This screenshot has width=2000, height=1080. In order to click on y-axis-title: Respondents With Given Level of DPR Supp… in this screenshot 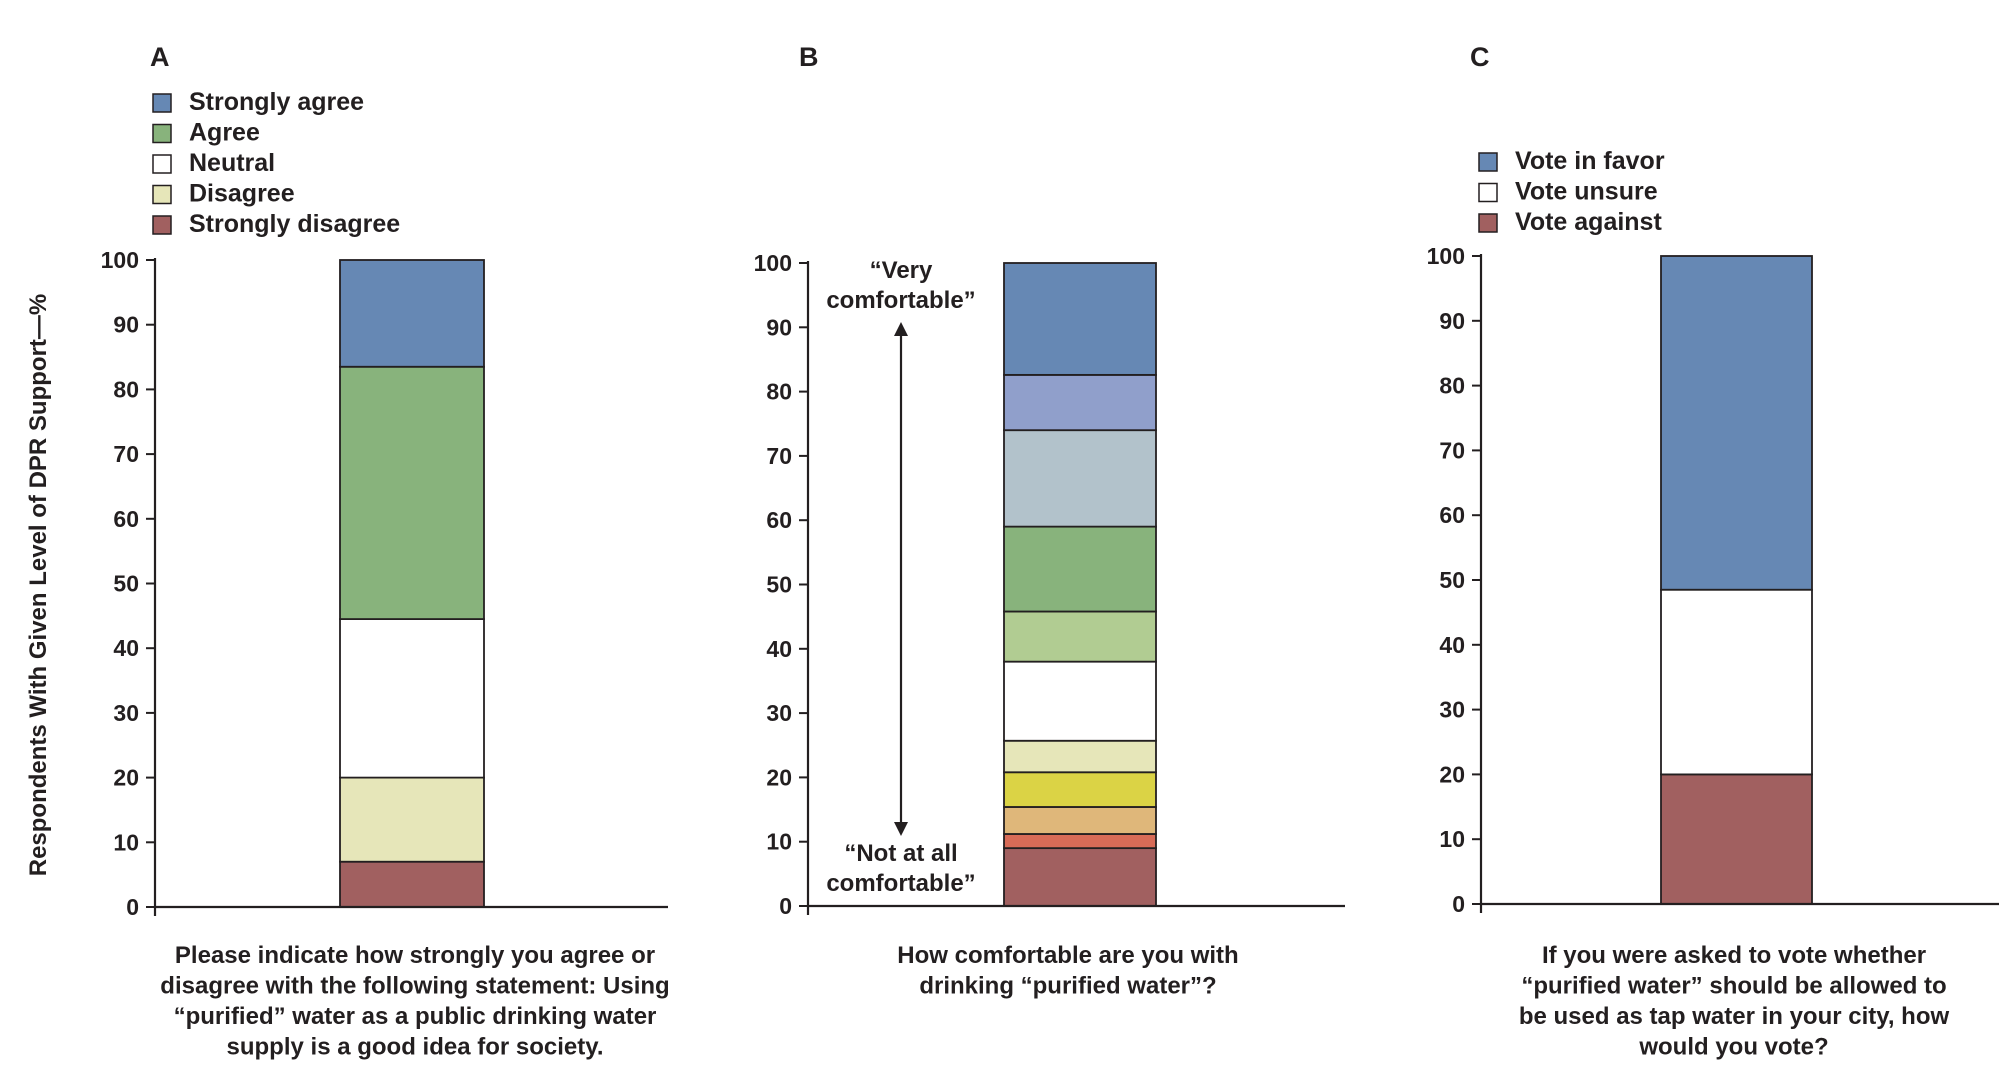, I will do `click(38, 585)`.